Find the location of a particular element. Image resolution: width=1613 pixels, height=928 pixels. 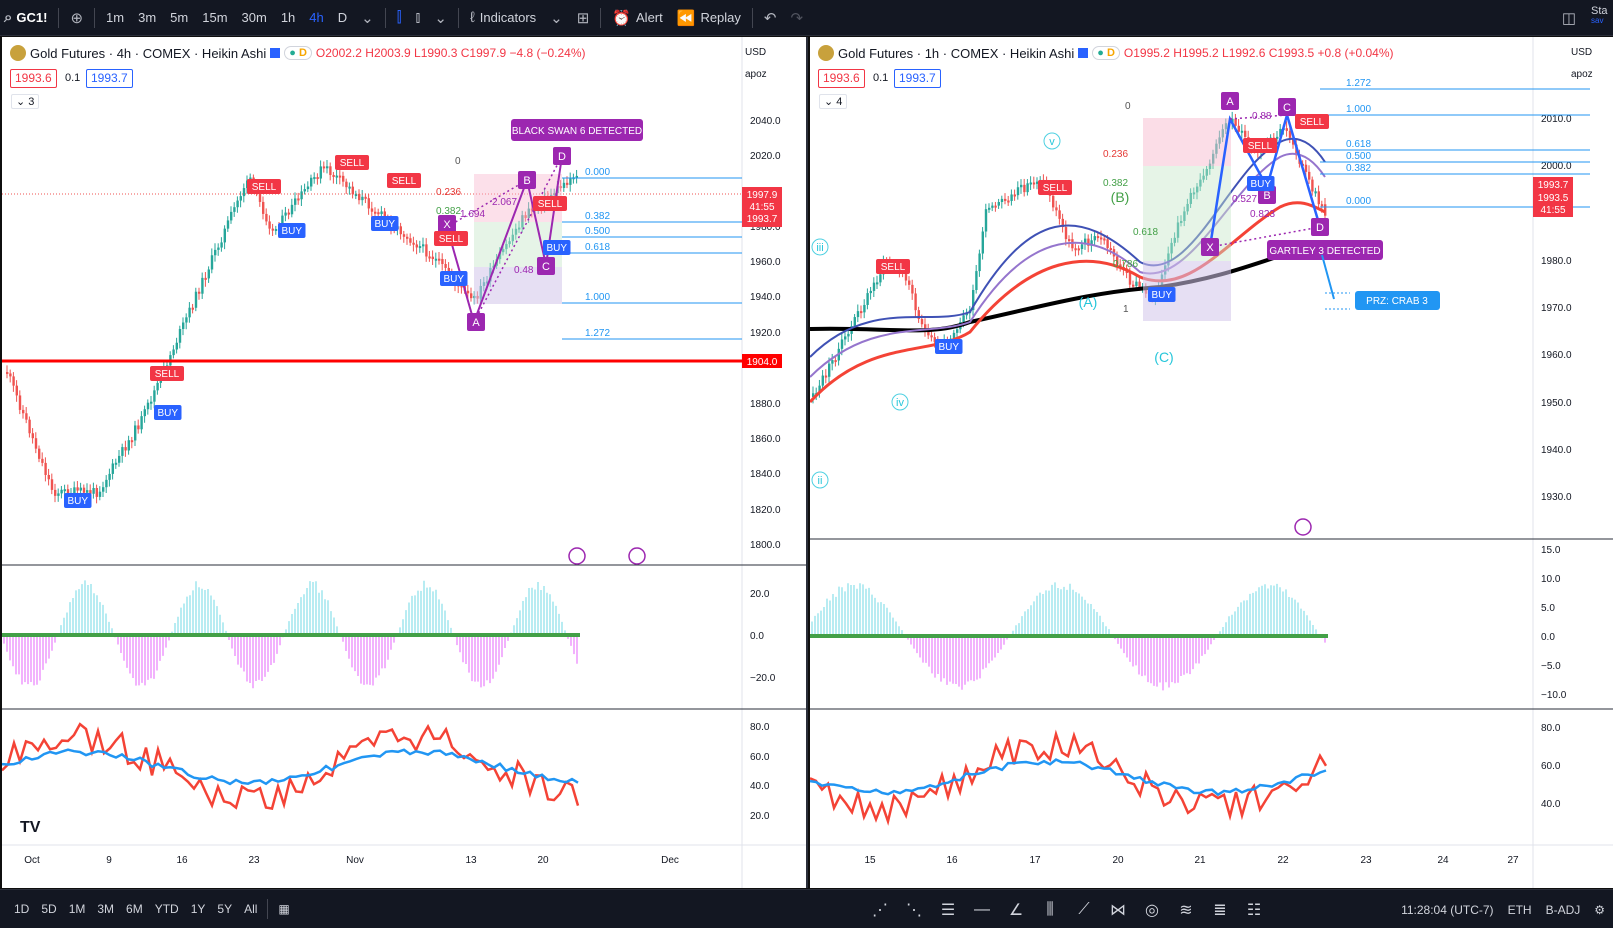

range-1d: 1D is located at coordinates (22, 909).